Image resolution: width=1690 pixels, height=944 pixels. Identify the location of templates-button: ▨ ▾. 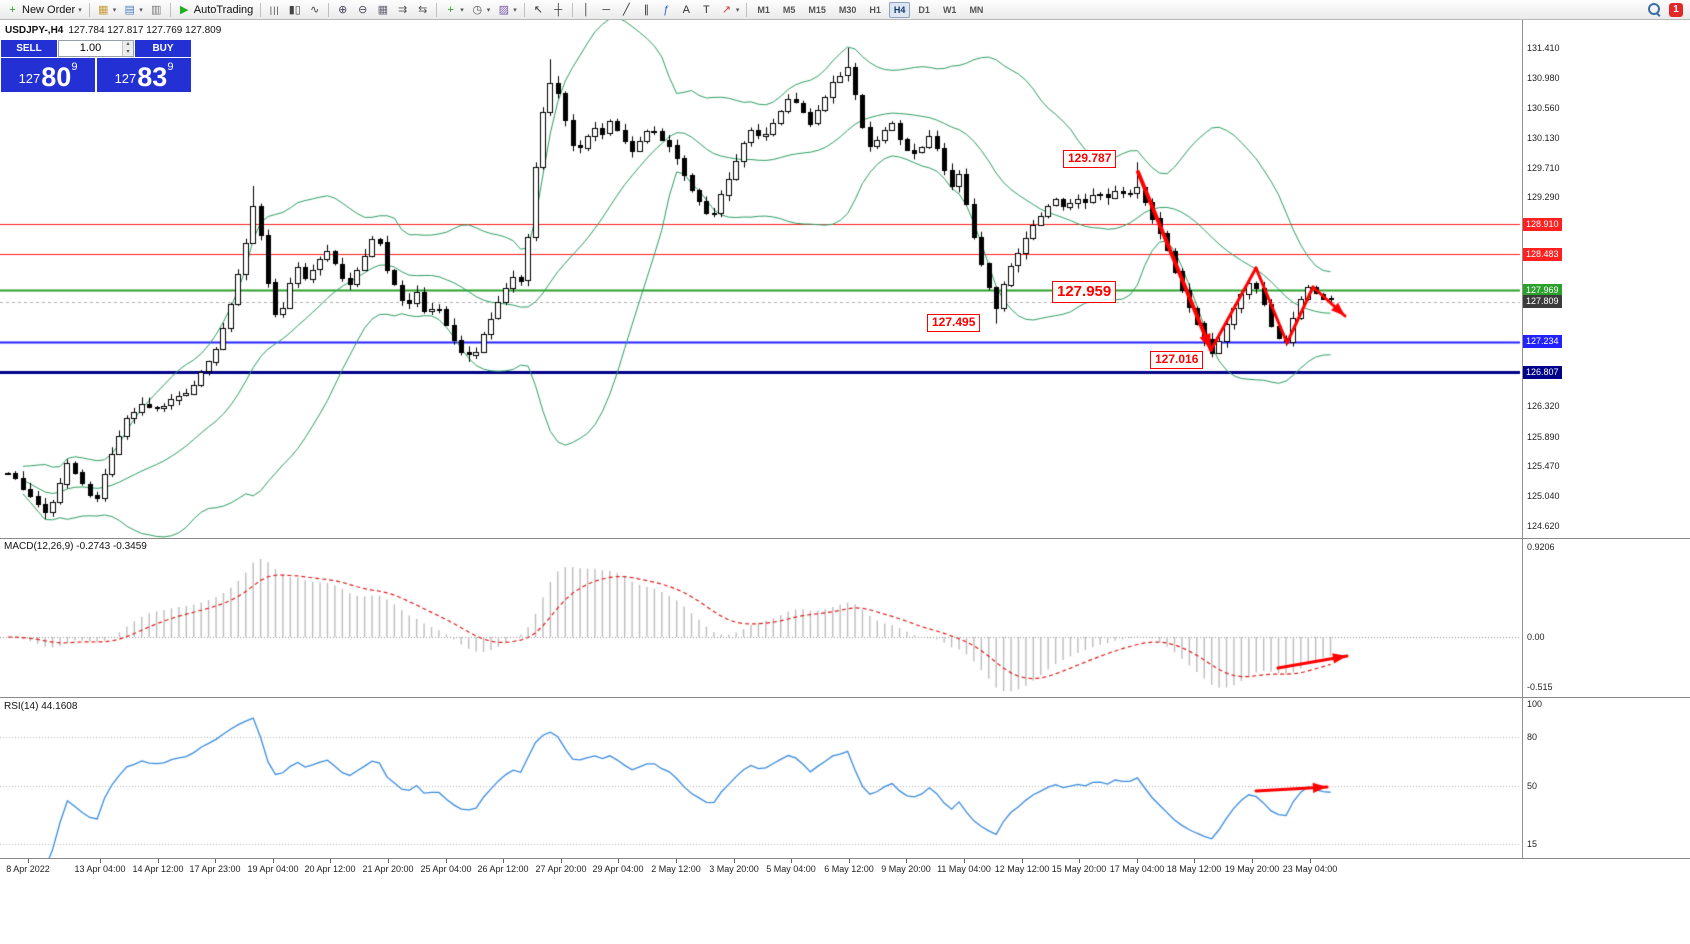
(507, 10).